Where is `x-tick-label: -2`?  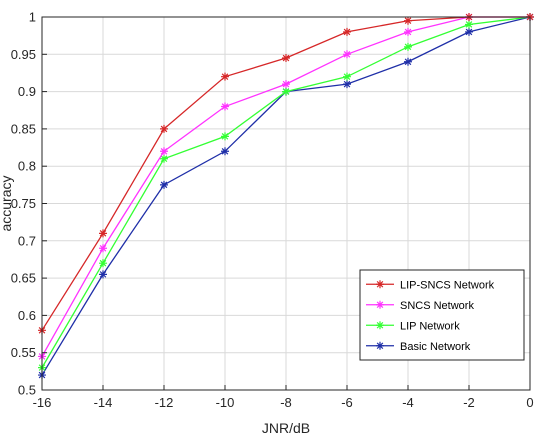 x-tick-label: -2 is located at coordinates (469, 402).